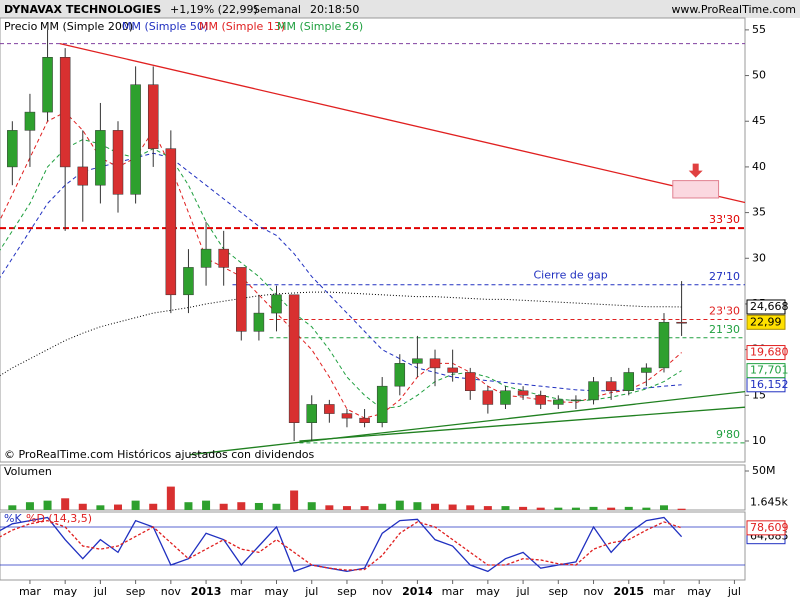  Describe the element at coordinates (558, 591) in the screenshot. I see `x-tick-label: sep` at that location.